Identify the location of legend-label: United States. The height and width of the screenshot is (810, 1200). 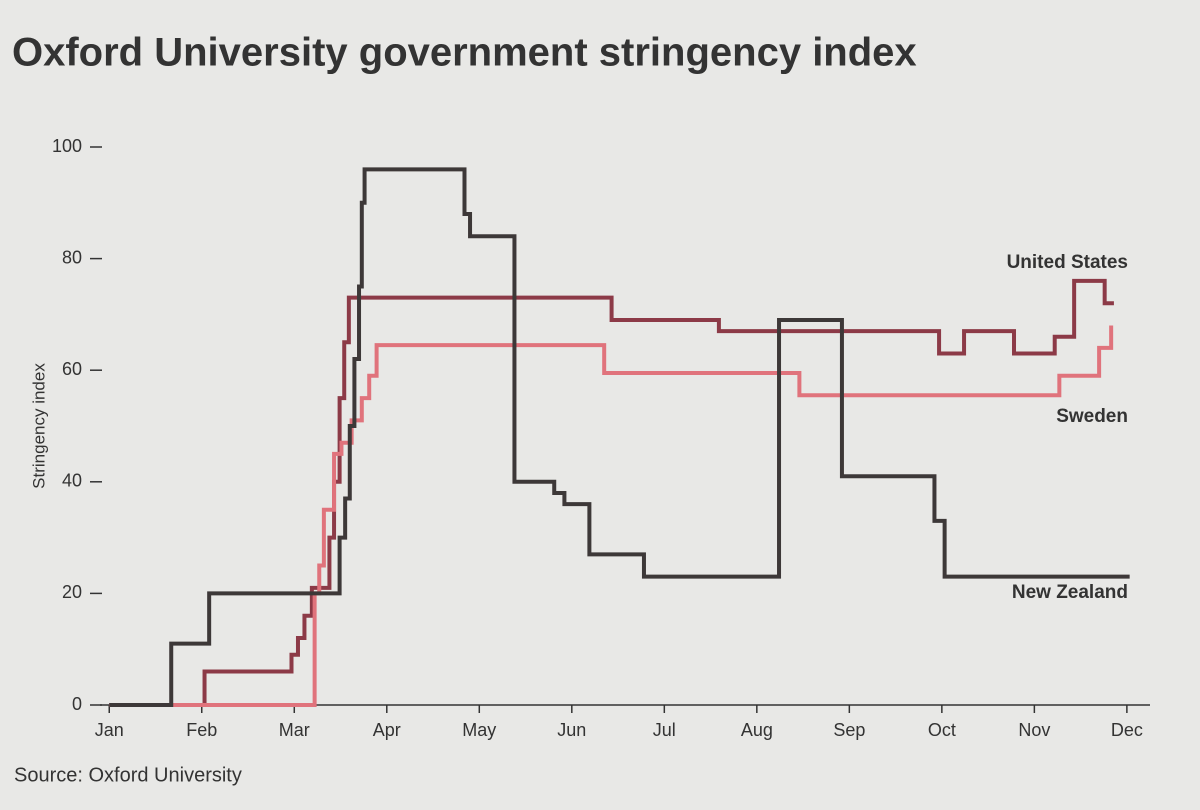
(1067, 262).